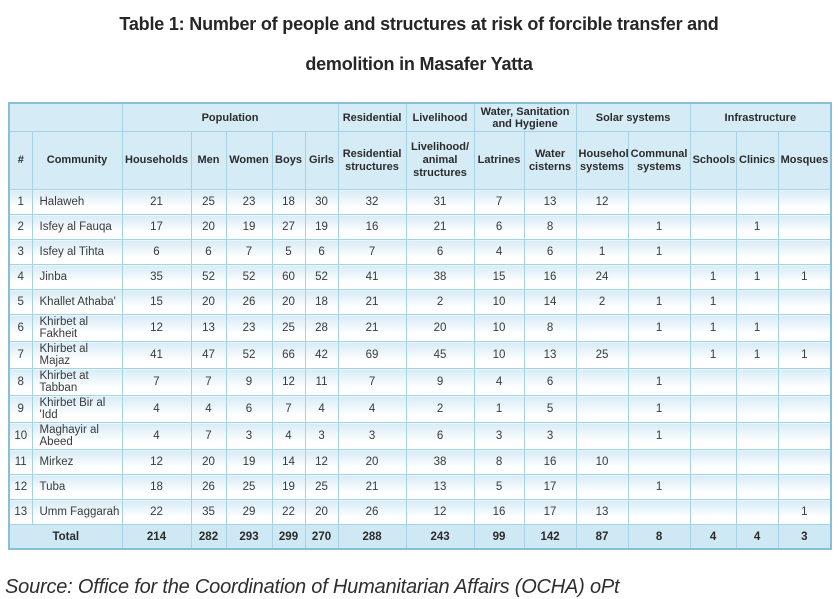 This screenshot has height=599, width=838. What do you see at coordinates (77, 202) in the screenshot?
I see `community-cell: Halaweh` at bounding box center [77, 202].